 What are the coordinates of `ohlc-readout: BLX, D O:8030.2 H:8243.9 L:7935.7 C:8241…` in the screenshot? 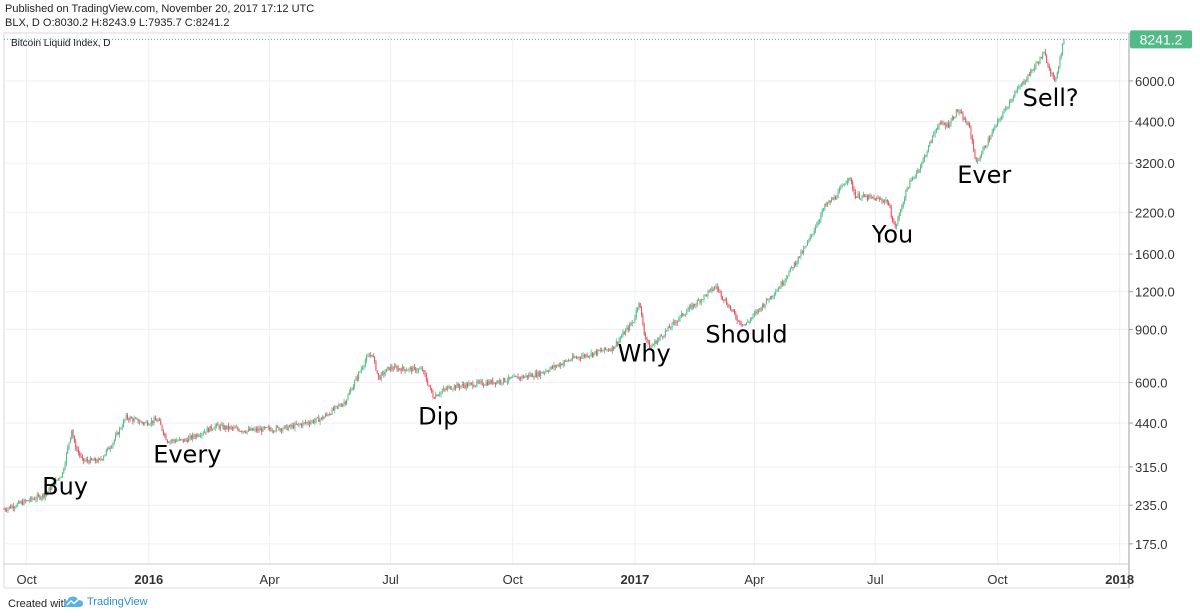 It's located at (117, 23).